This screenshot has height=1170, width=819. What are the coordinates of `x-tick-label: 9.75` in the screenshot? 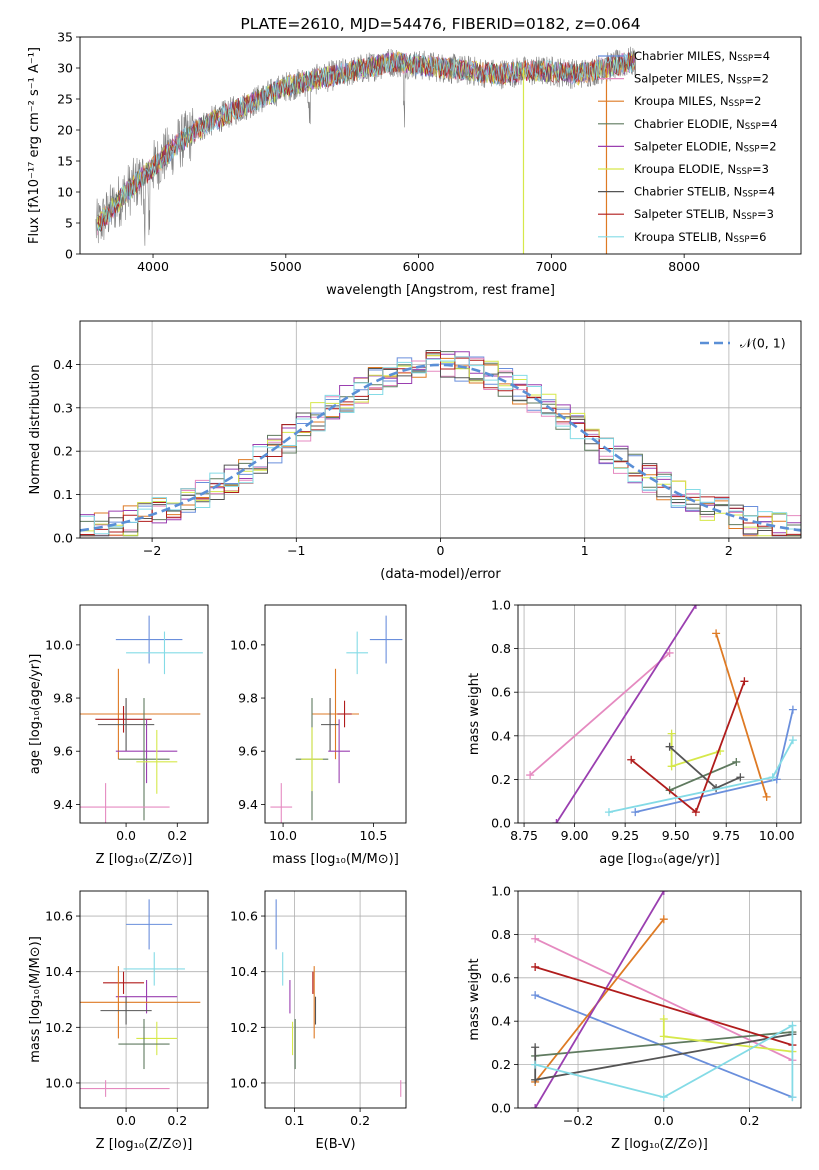 It's located at (726, 835).